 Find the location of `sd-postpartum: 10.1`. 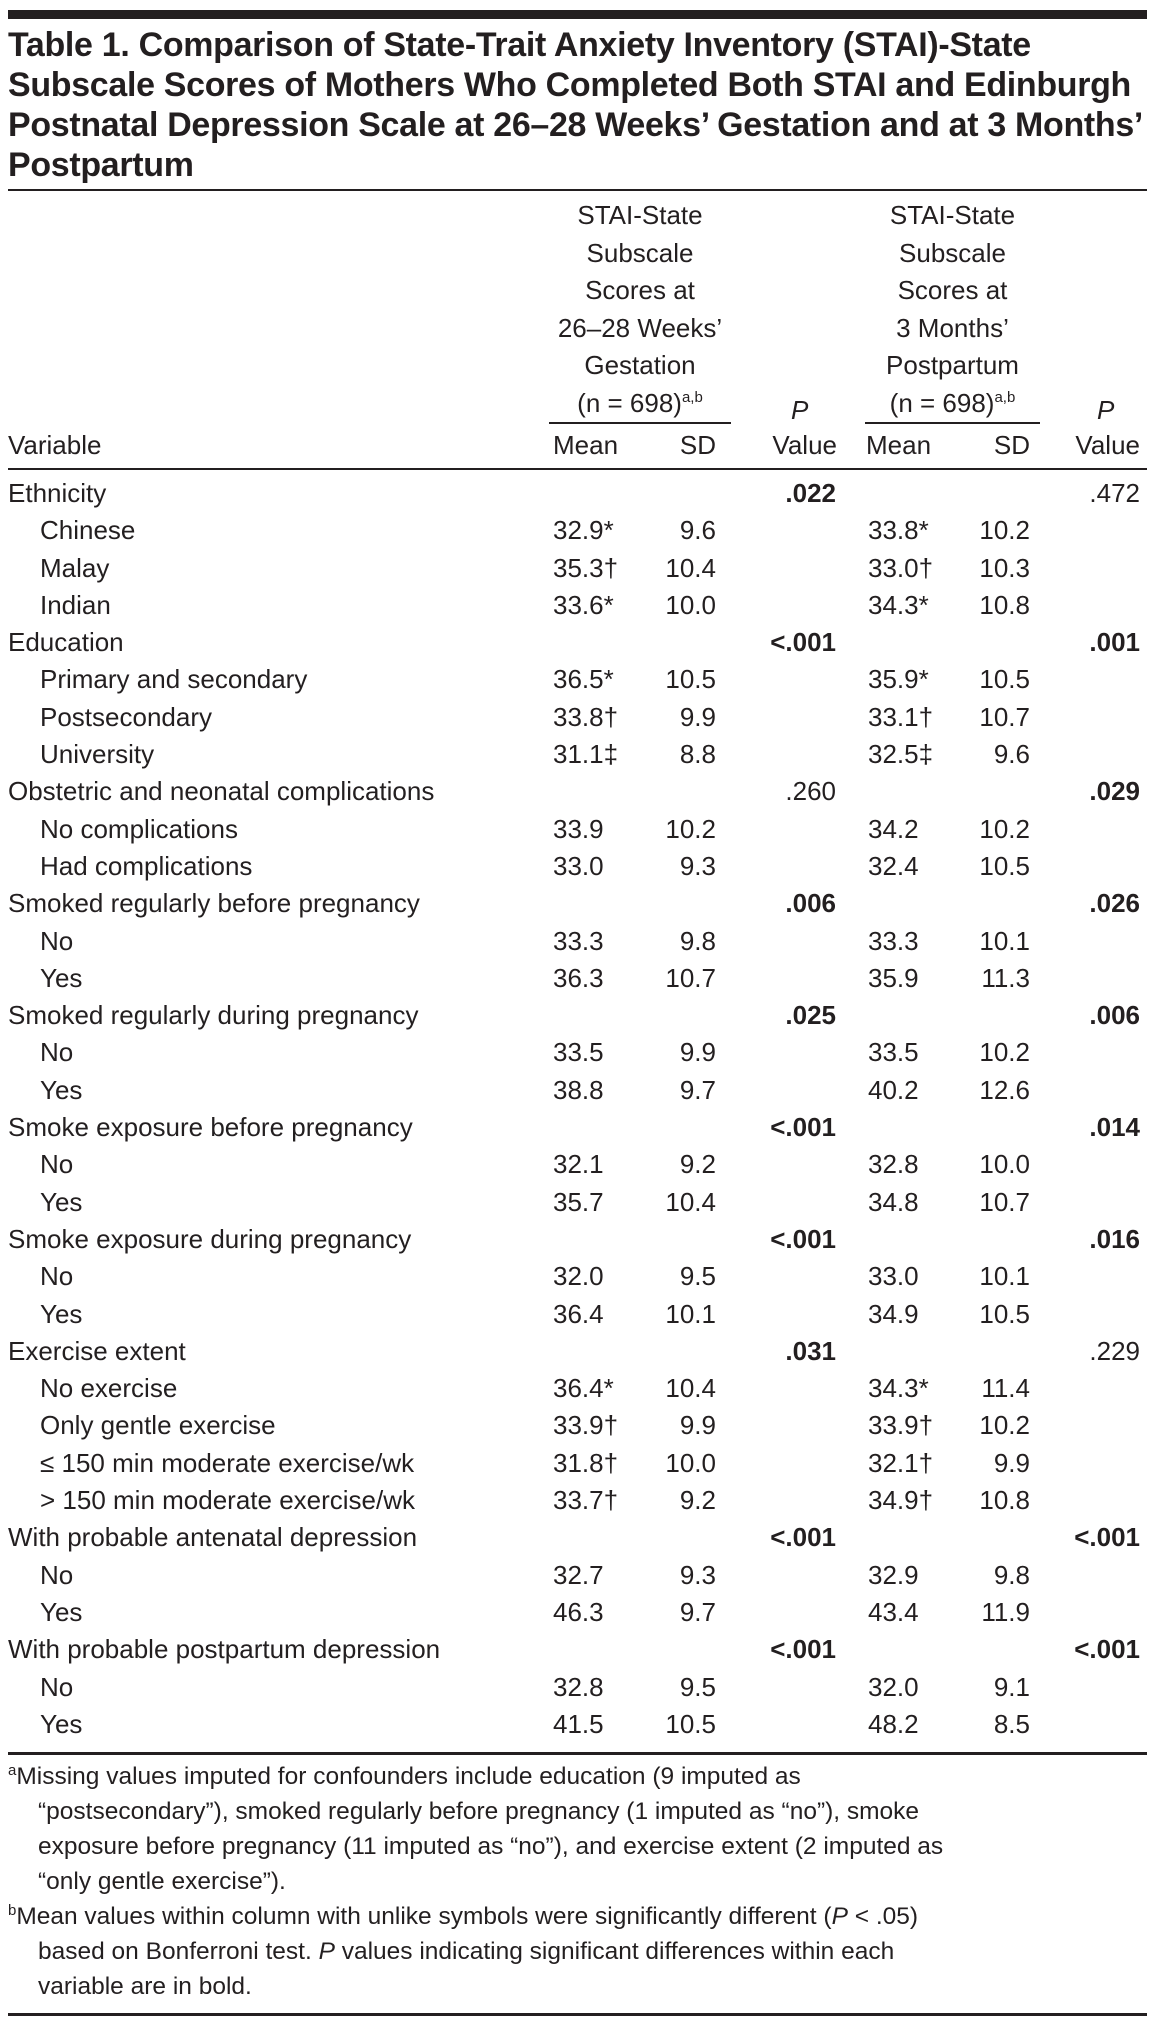

sd-postpartum: 10.1 is located at coordinates (1004, 1276).